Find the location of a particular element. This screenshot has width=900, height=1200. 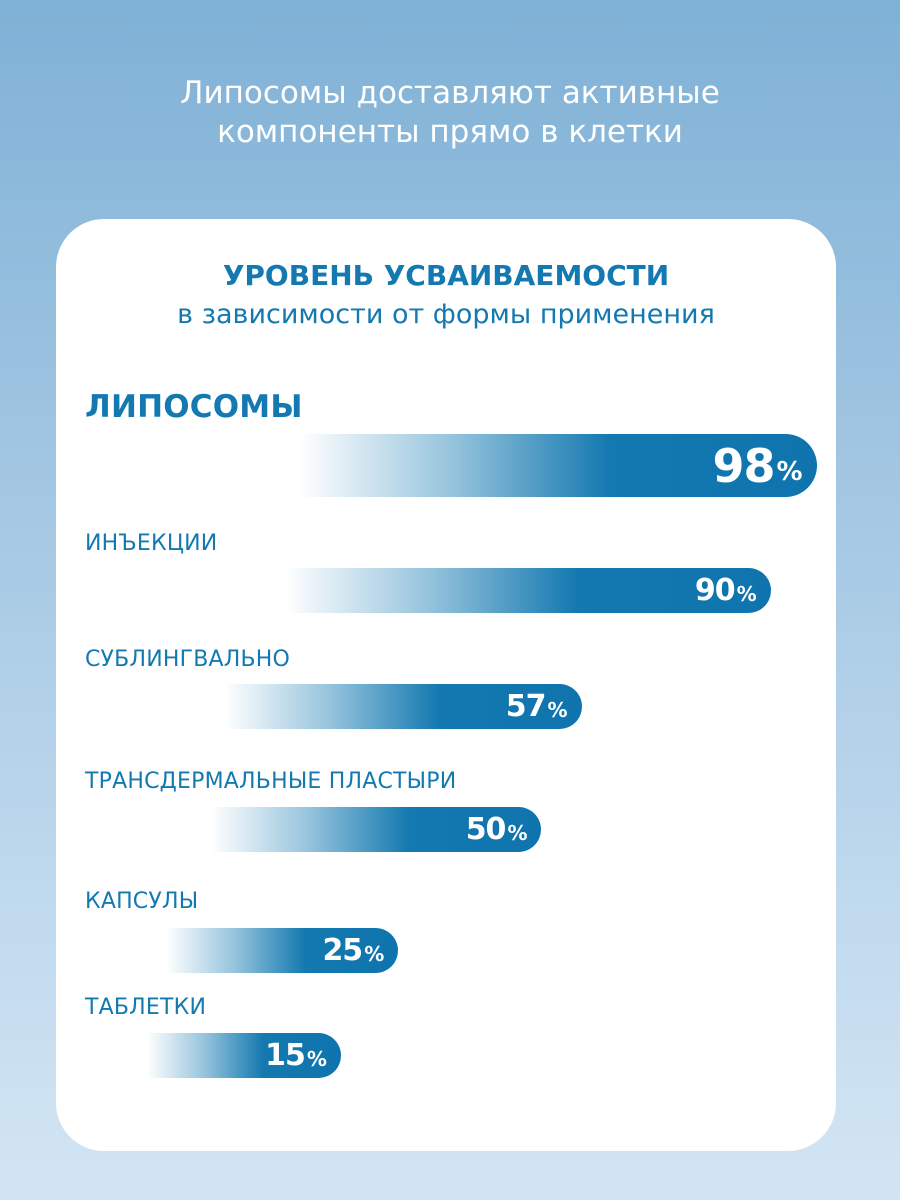

bar-value-label: 90% is located at coordinates (726, 590).